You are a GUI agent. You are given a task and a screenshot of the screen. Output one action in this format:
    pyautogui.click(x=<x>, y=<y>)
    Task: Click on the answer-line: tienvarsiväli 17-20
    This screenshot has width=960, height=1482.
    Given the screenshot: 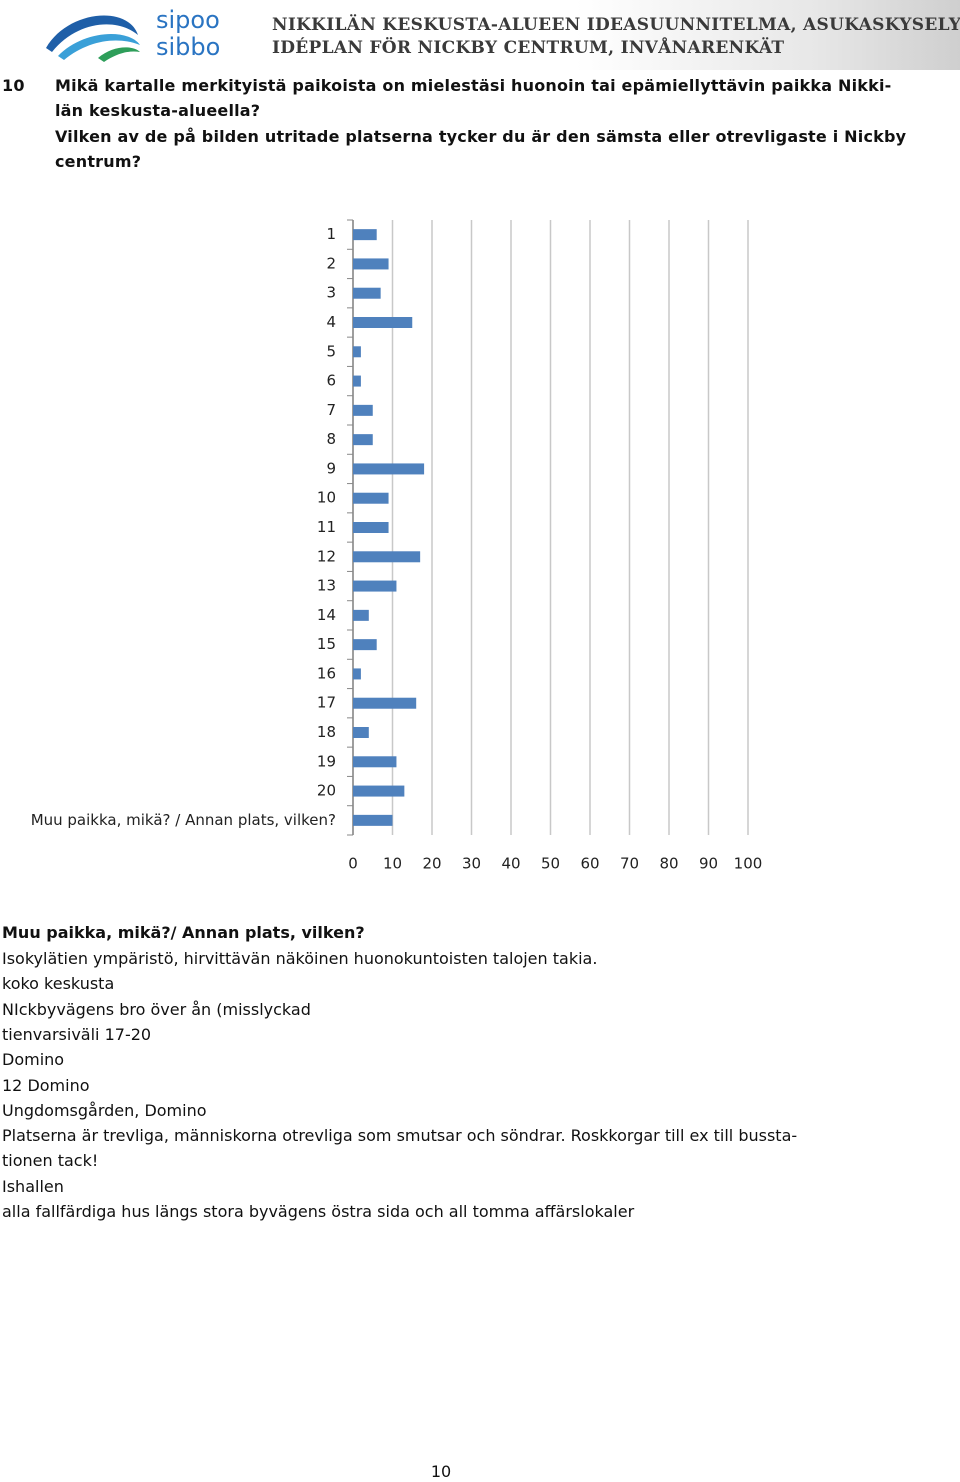 What is the action you would take?
    pyautogui.click(x=77, y=1034)
    